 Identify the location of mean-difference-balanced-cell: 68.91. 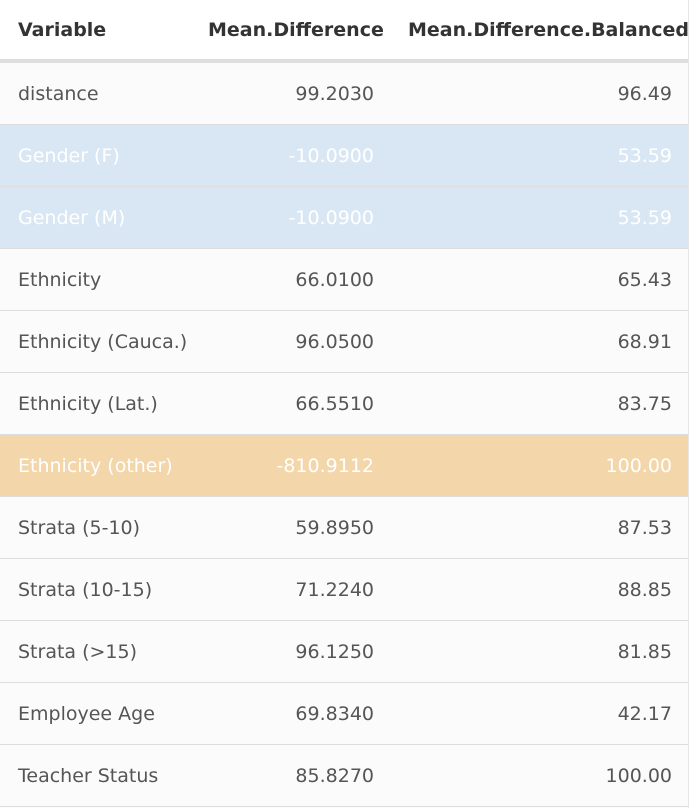
(539, 341).